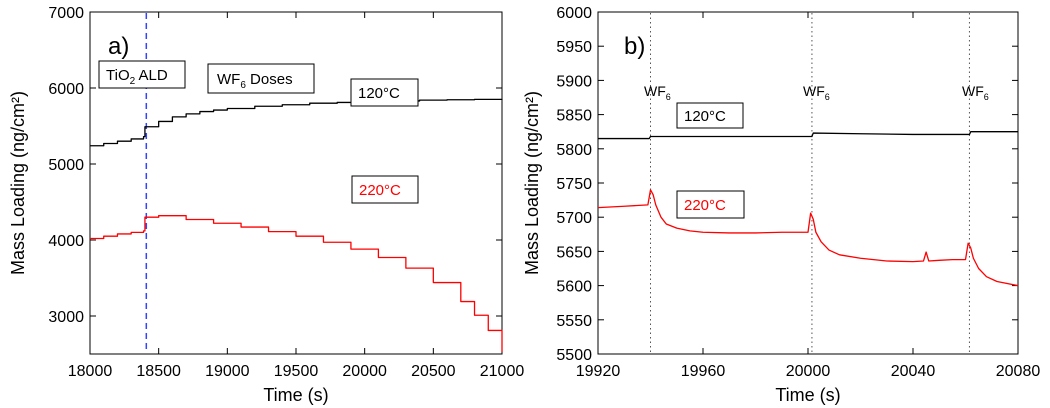  I want to click on wf6-marker-2: WF6, so click(816, 92).